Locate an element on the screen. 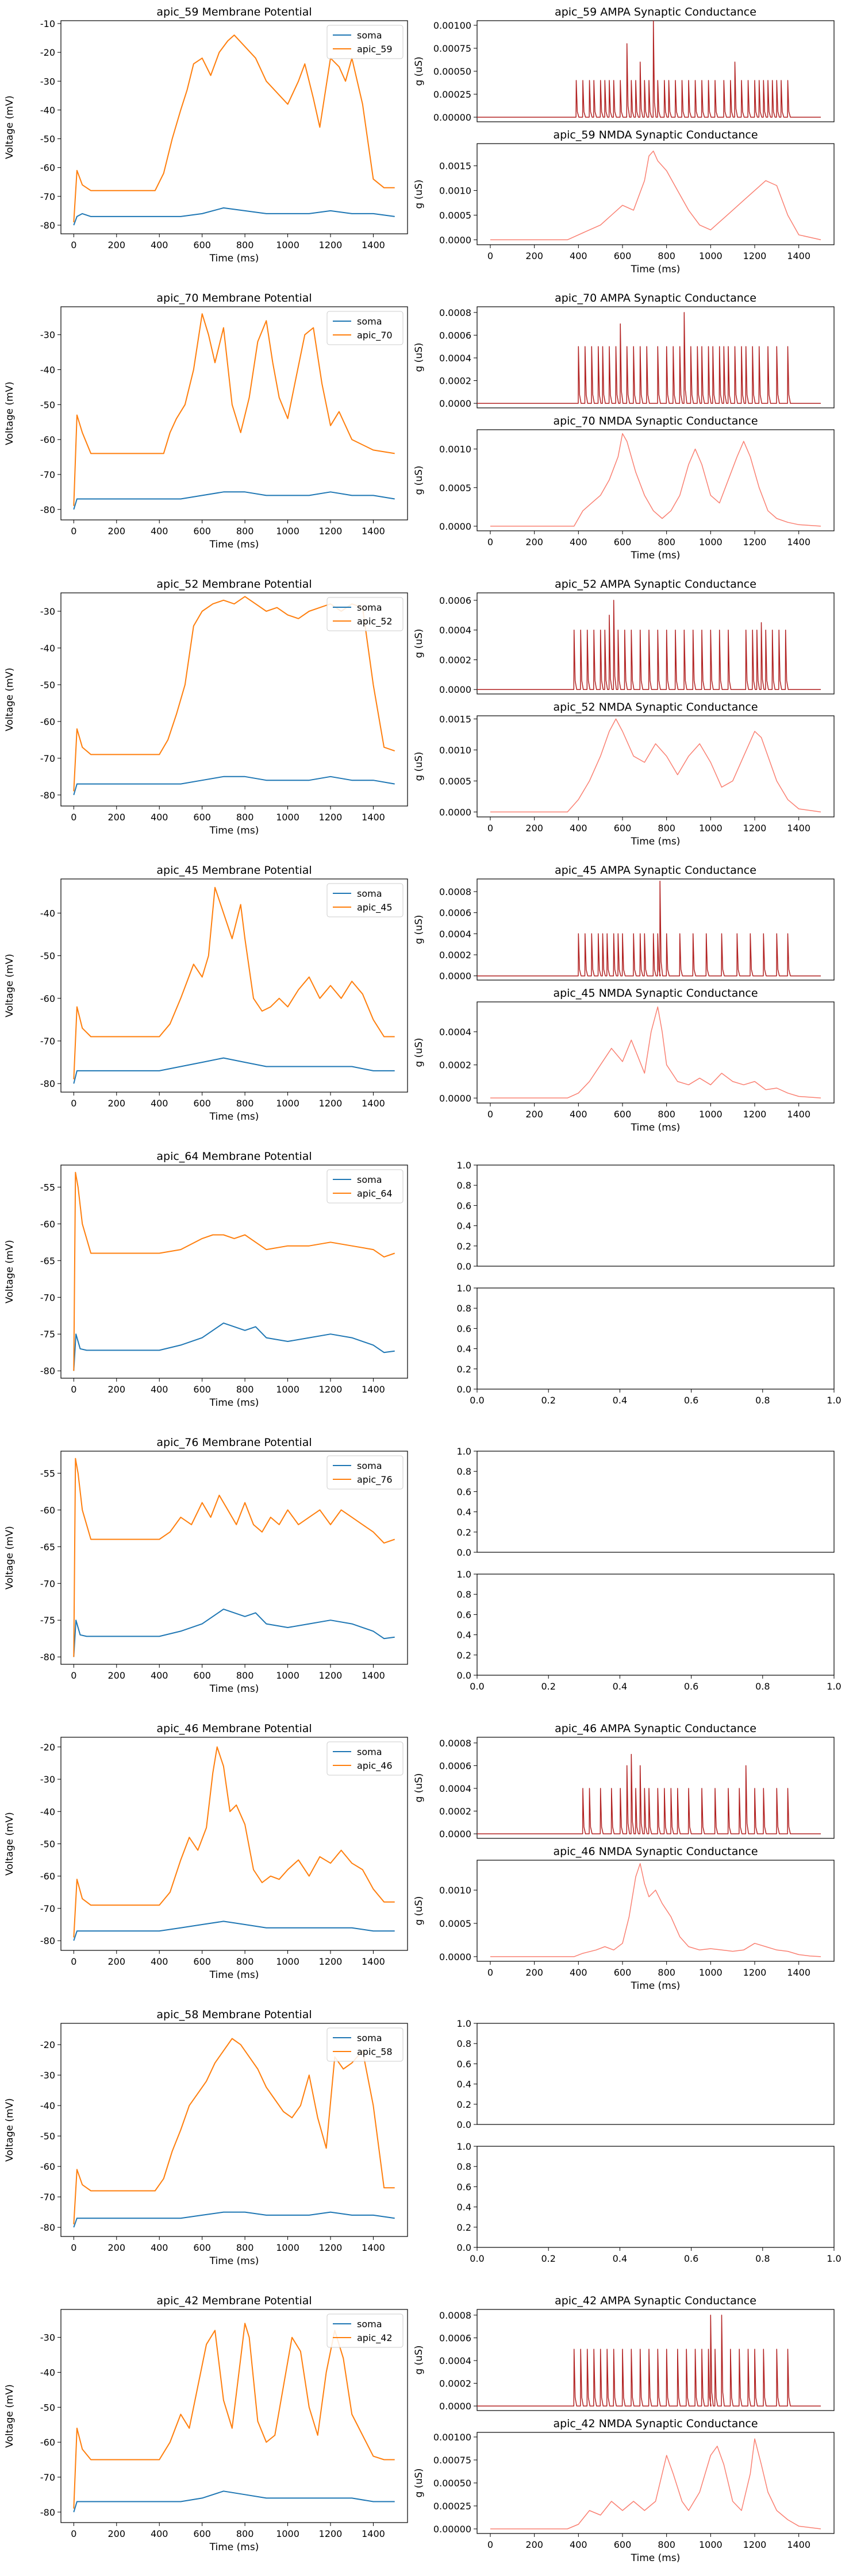 The height and width of the screenshot is (2576, 853). y-tick-label: 0.00025 is located at coordinates (452, 94).